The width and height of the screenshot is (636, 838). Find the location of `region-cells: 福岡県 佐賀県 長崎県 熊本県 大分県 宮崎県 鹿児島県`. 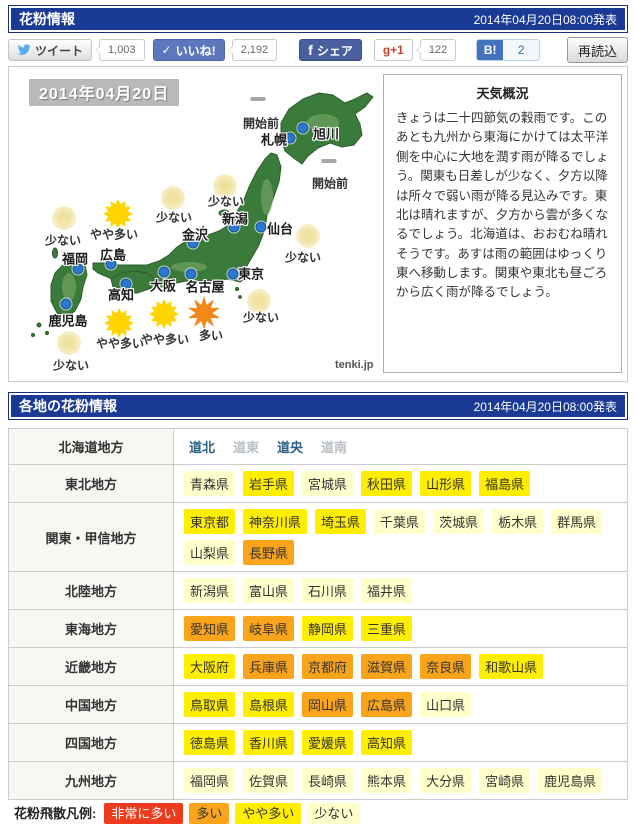

region-cells: 福岡県 佐賀県 長崎県 熊本県 大分県 宮崎県 鹿児島県 is located at coordinates (400, 780).